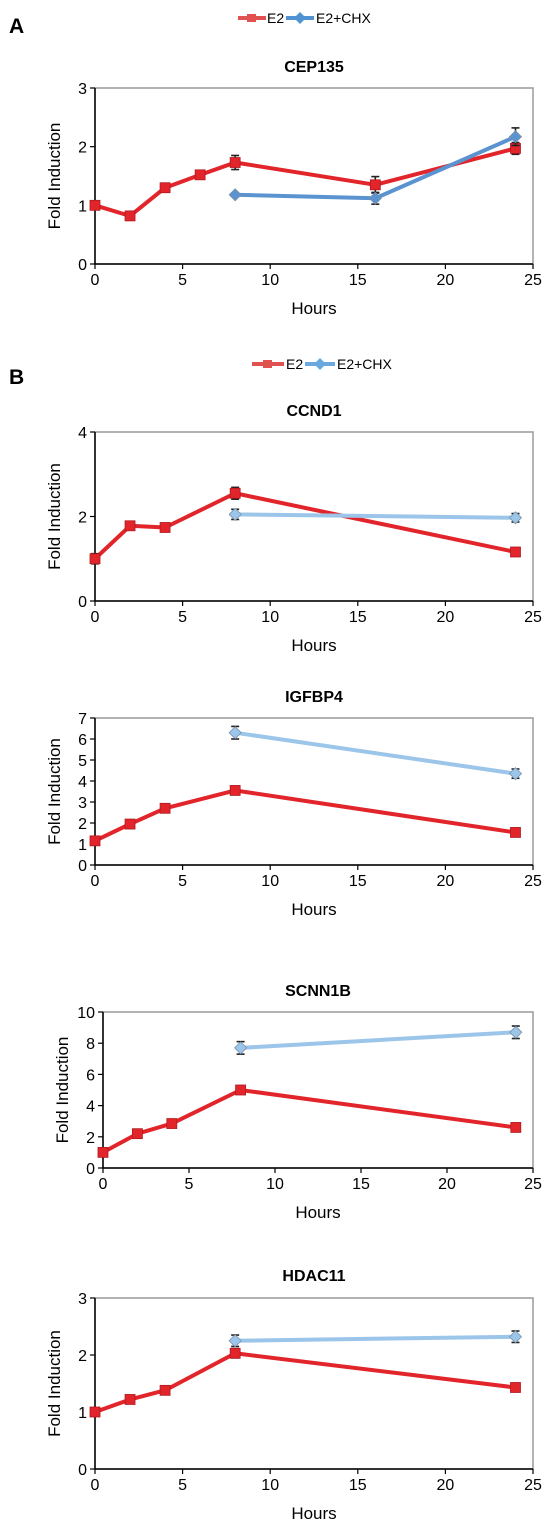  What do you see at coordinates (313, 411) in the screenshot?
I see `chart-title: CCND1` at bounding box center [313, 411].